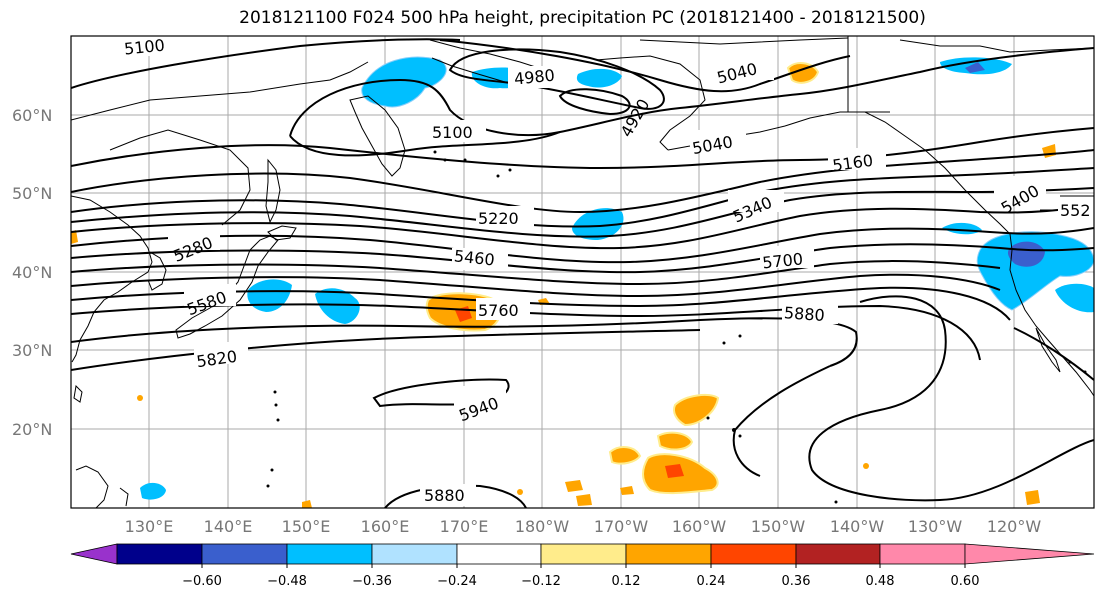 This screenshot has width=1105, height=601. What do you see at coordinates (781, 421) in the screenshot?
I see `contour-5880-east` at bounding box center [781, 421].